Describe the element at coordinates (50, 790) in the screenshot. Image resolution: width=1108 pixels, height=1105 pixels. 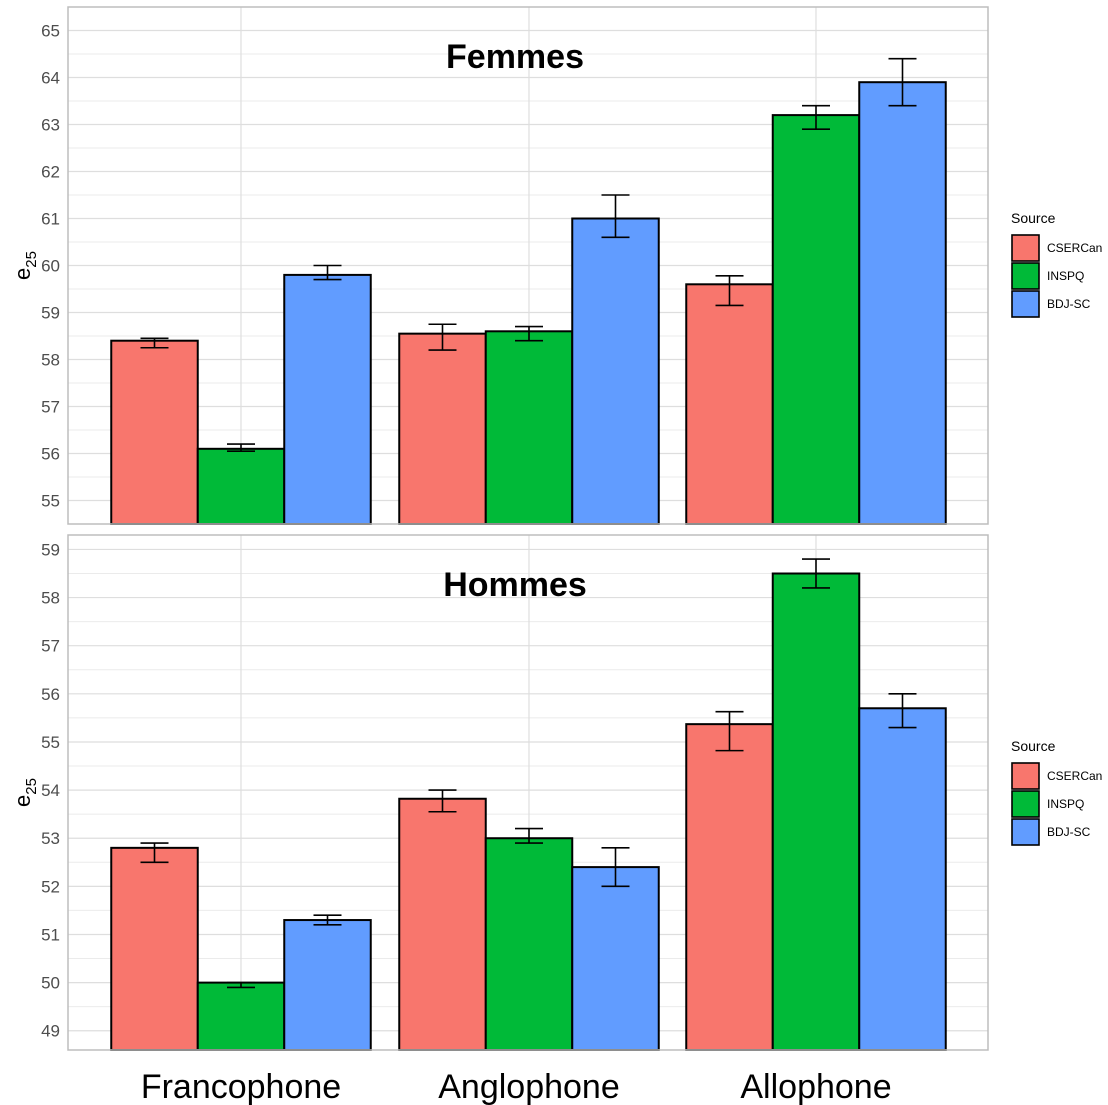
I see `y-tick-label: 54` at that location.